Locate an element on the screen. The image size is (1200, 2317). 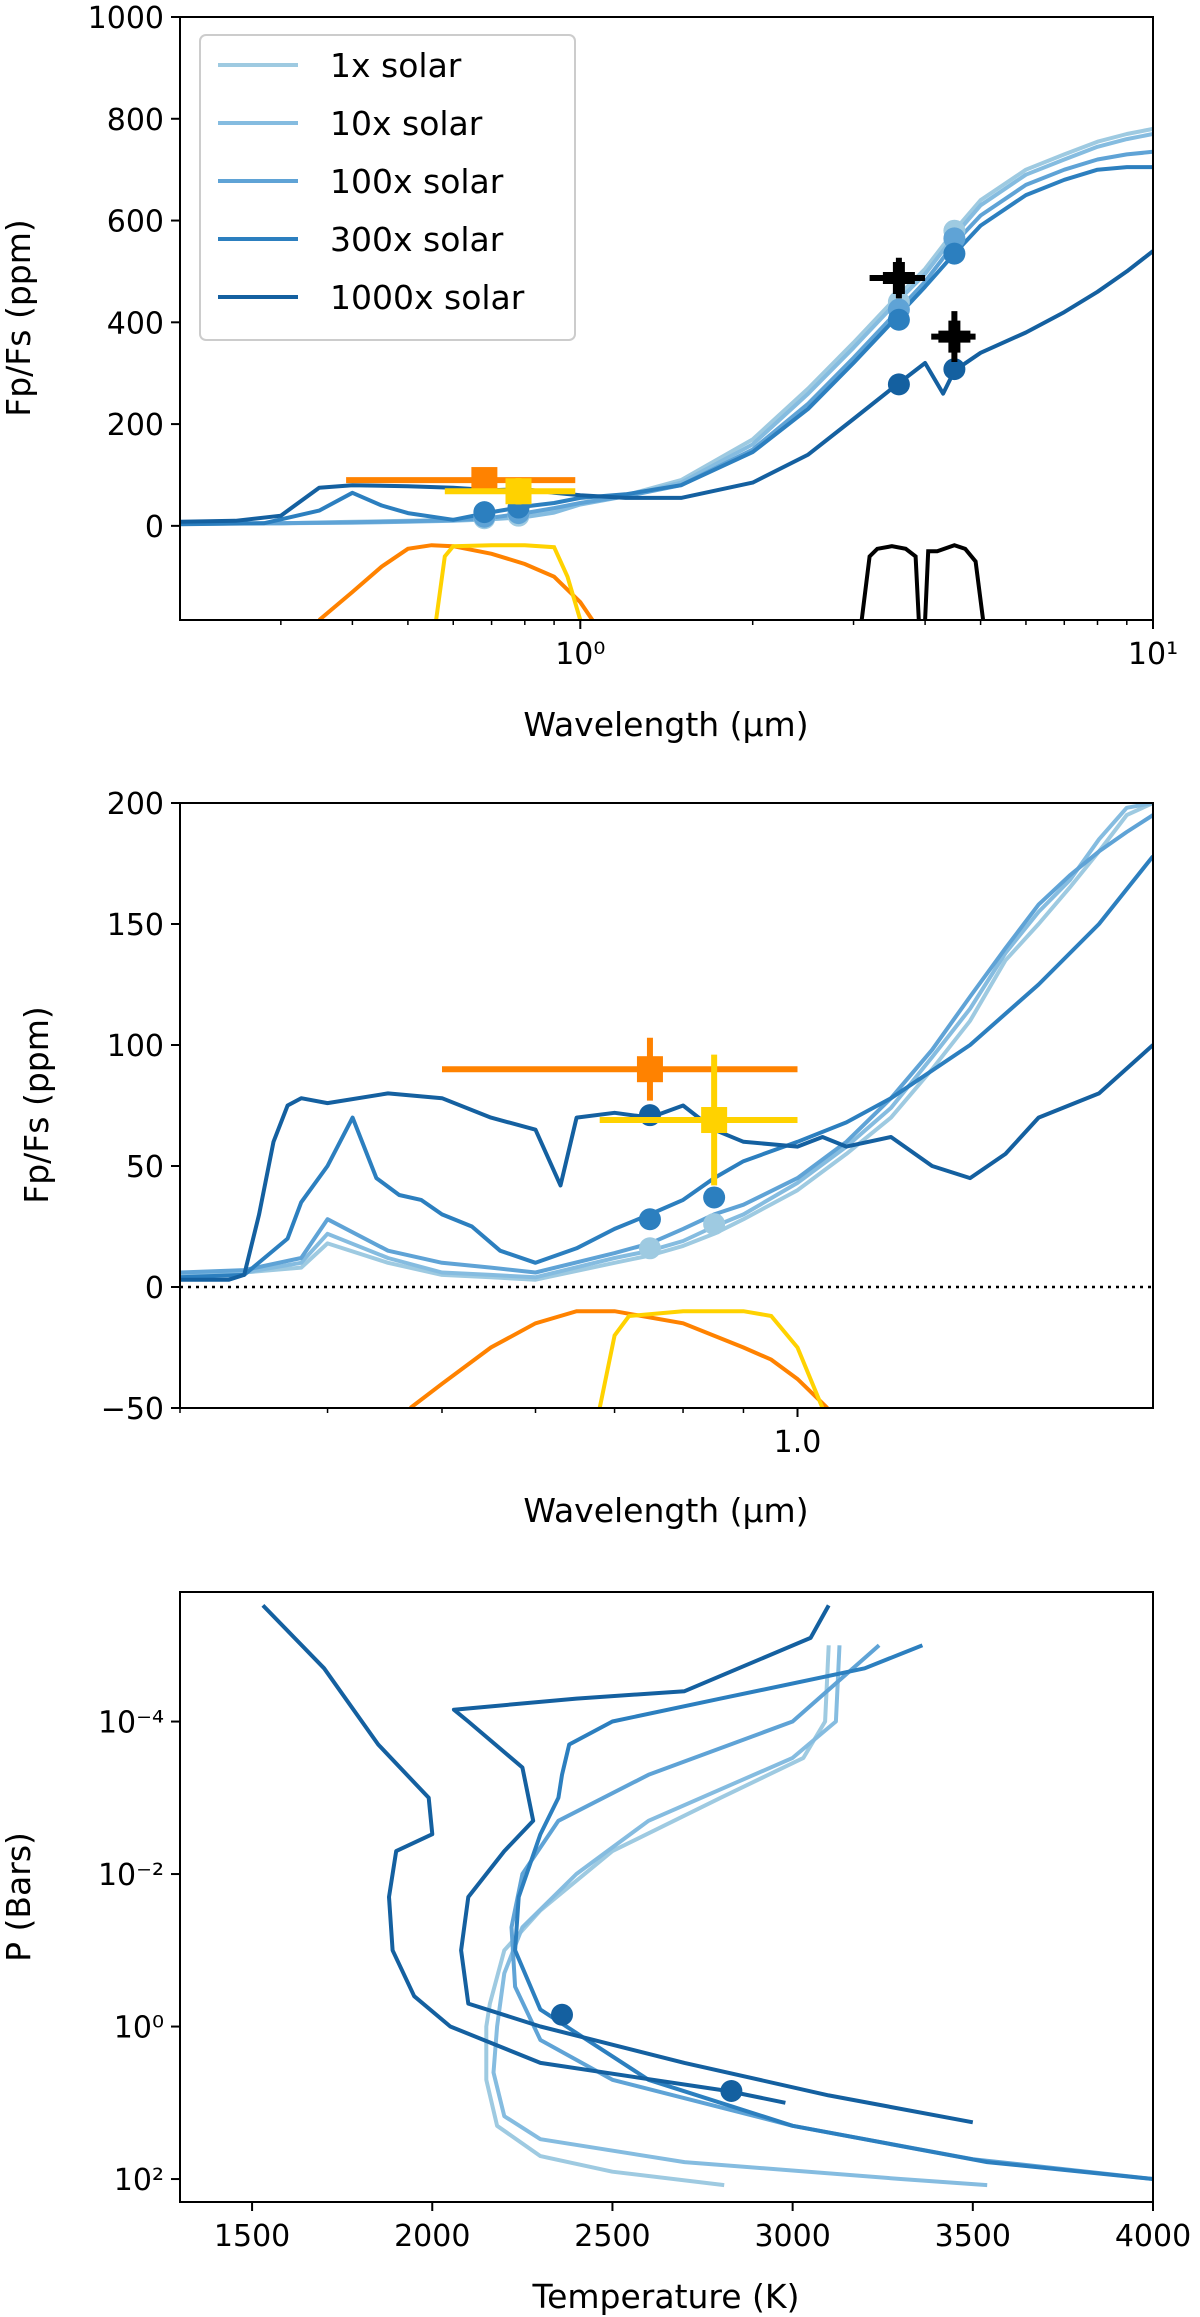
y-tick-label: 600 is located at coordinates (135, 222).